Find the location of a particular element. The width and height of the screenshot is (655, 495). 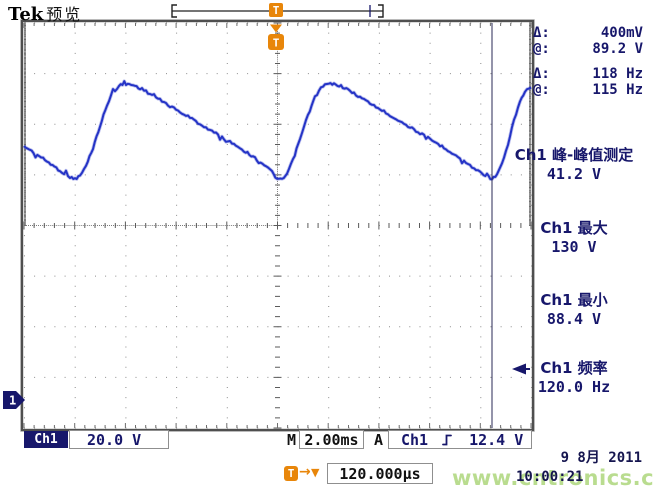

channel1-ground-marker-label: 1 is located at coordinates (12, 401).